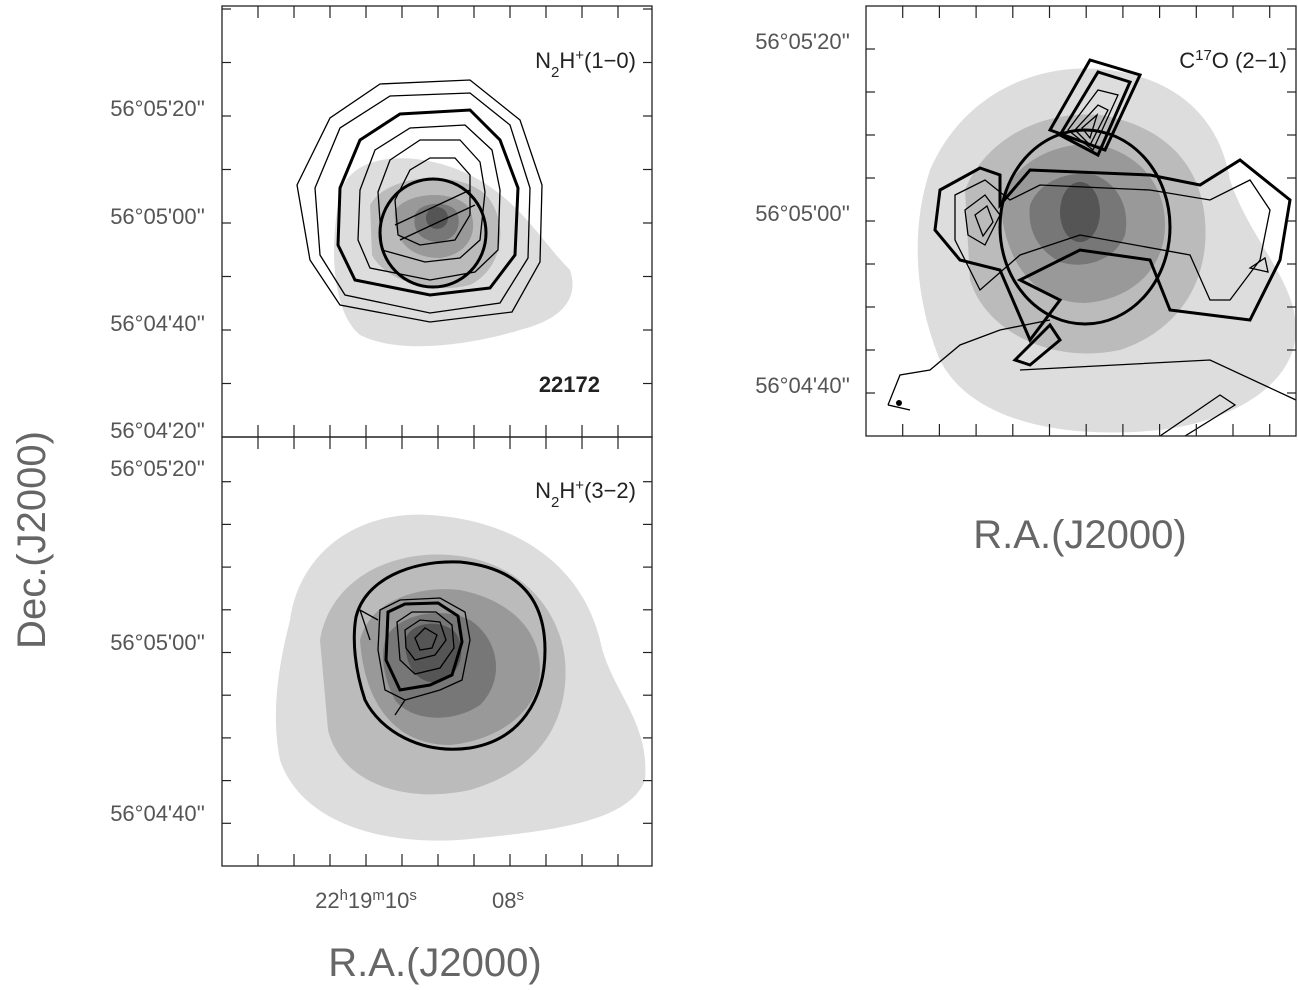  I want to click on label-part: C, so click(1187, 60).